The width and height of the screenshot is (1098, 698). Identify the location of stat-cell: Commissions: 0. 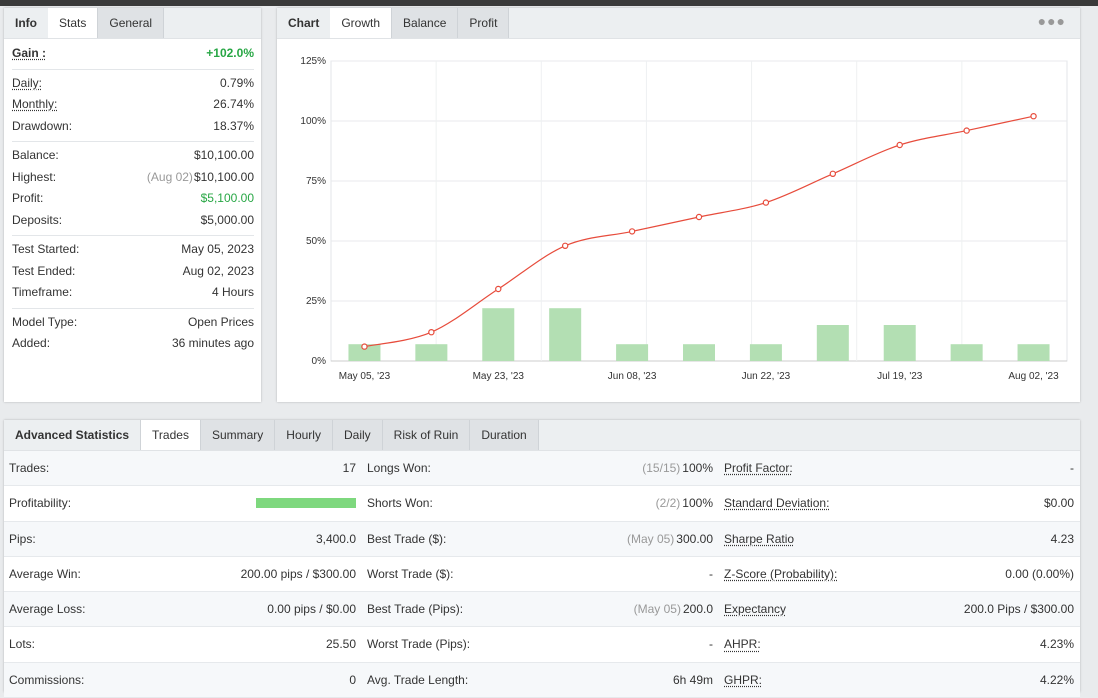
(183, 680).